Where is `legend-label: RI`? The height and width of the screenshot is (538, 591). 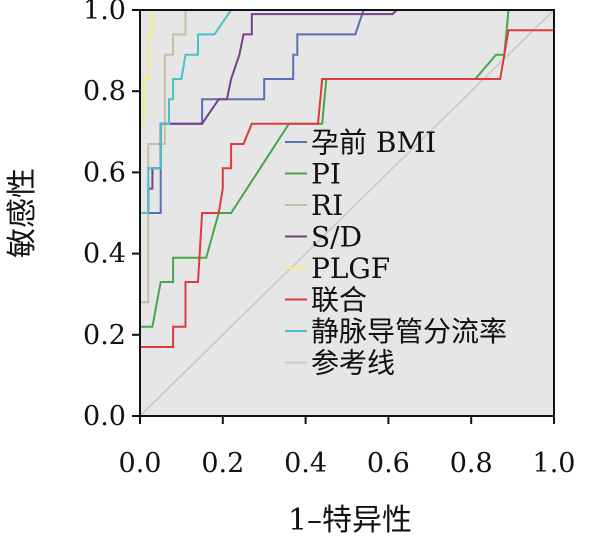
legend-label: RI is located at coordinates (327, 205).